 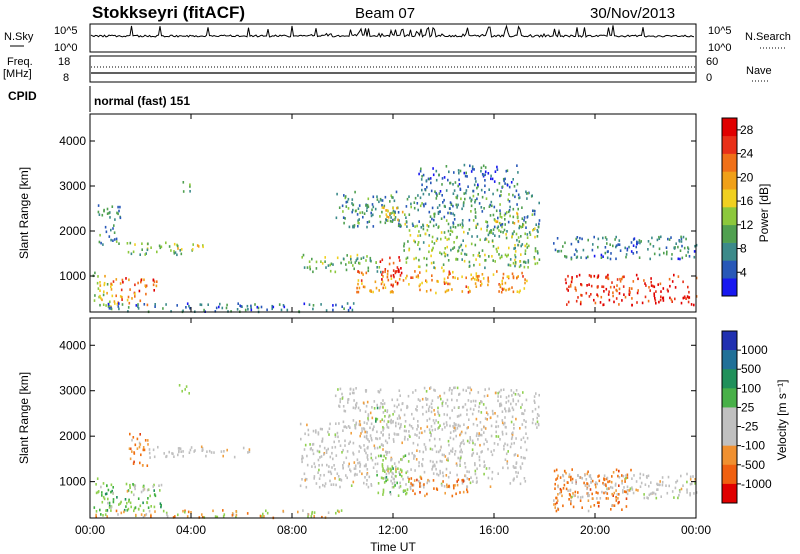 What do you see at coordinates (72, 141) in the screenshot?
I see `power-ytick-label: 4000` at bounding box center [72, 141].